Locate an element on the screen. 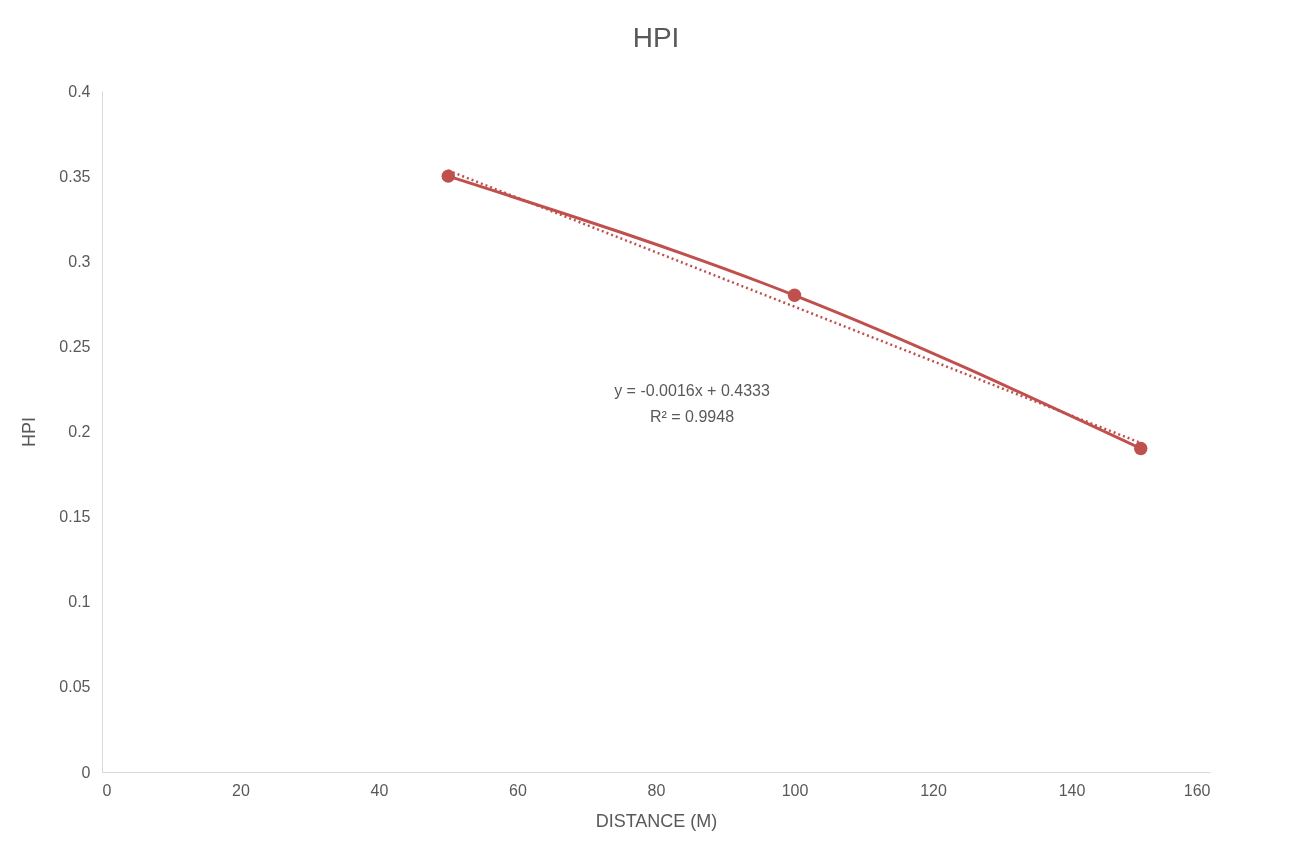 Image resolution: width=1290 pixels, height=862 pixels. annotation: R² = 0.9948 is located at coordinates (692, 416).